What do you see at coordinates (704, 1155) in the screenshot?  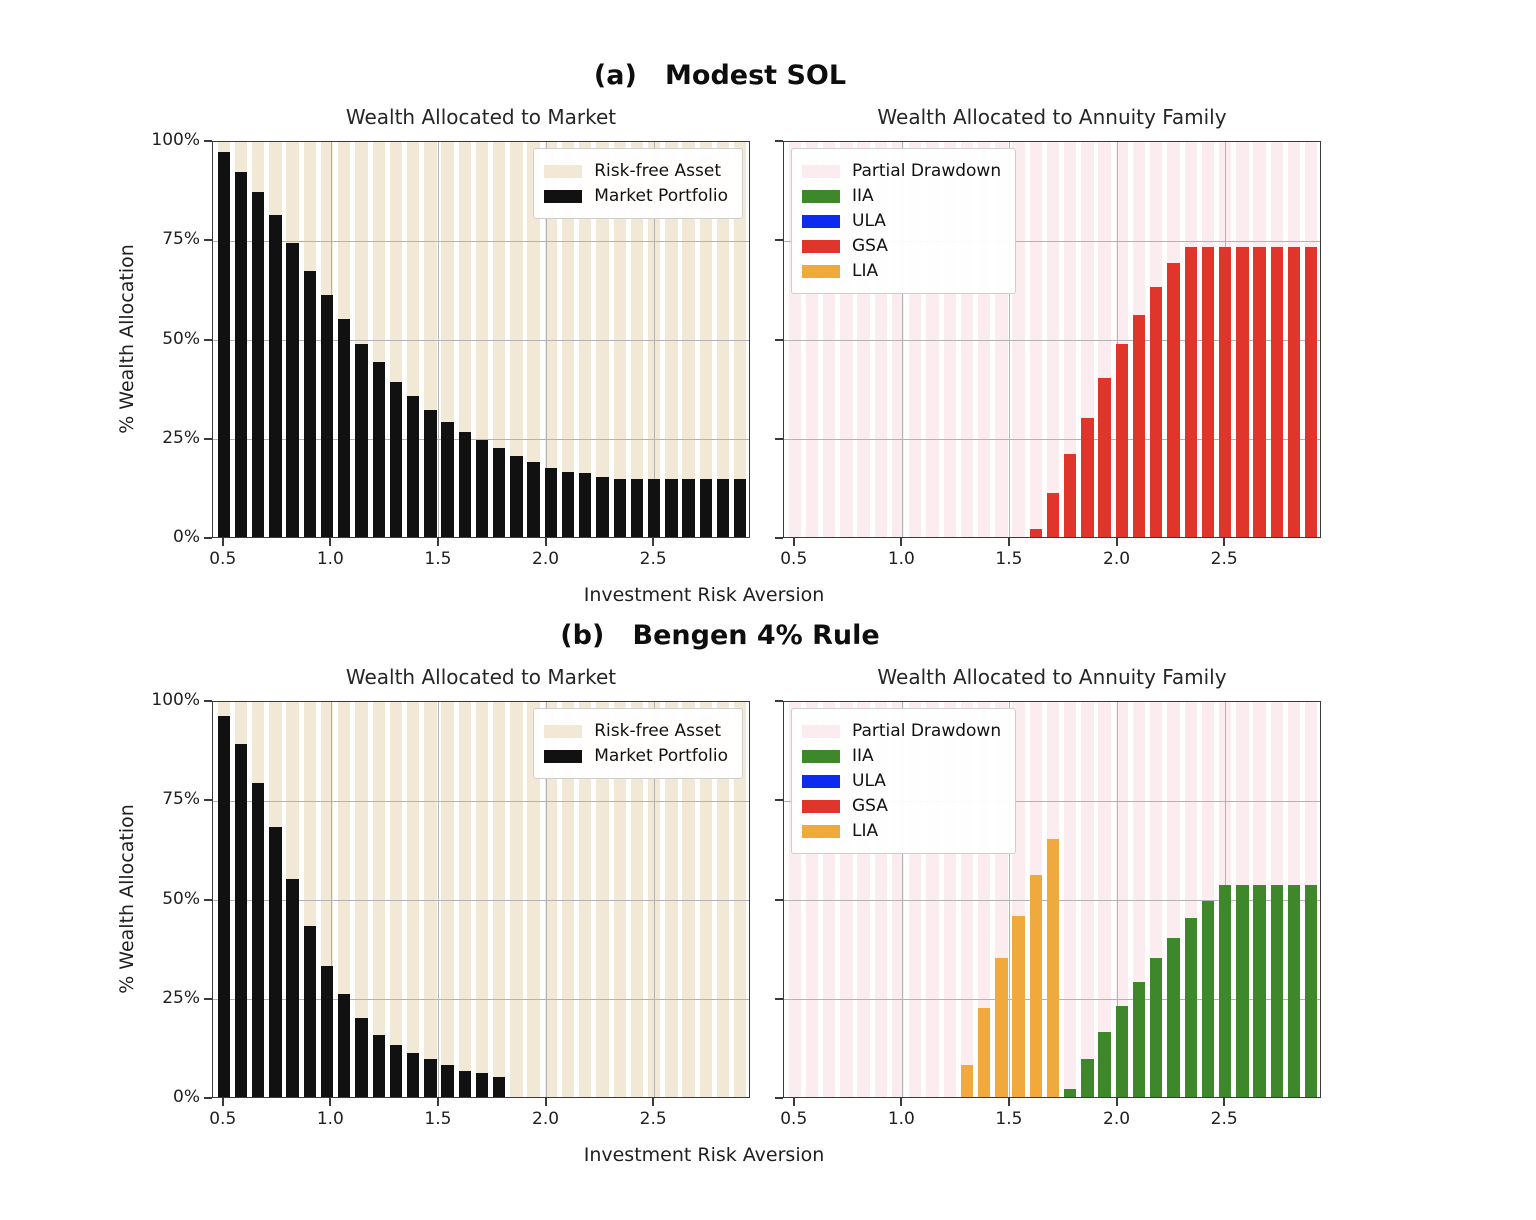 I see `x-axis-label-b: Investment Risk Aversion` at bounding box center [704, 1155].